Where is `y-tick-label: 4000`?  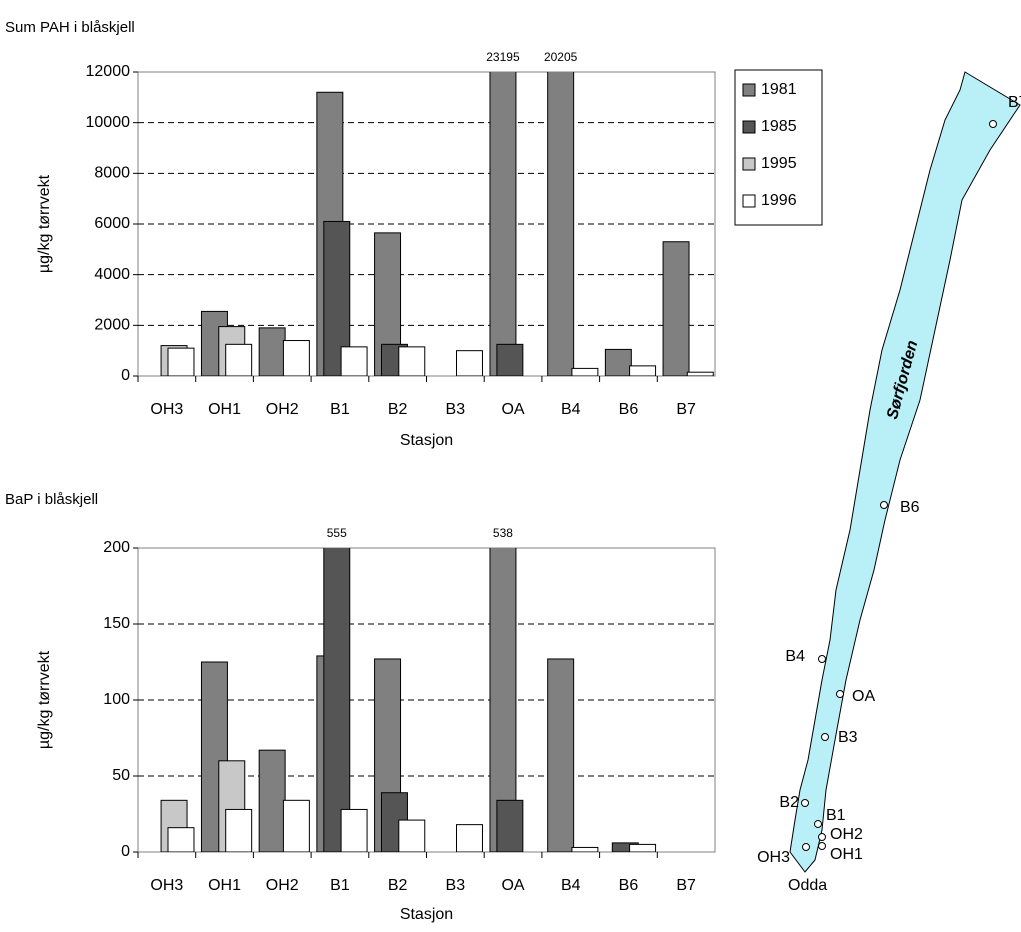
y-tick-label: 4000 is located at coordinates (112, 274).